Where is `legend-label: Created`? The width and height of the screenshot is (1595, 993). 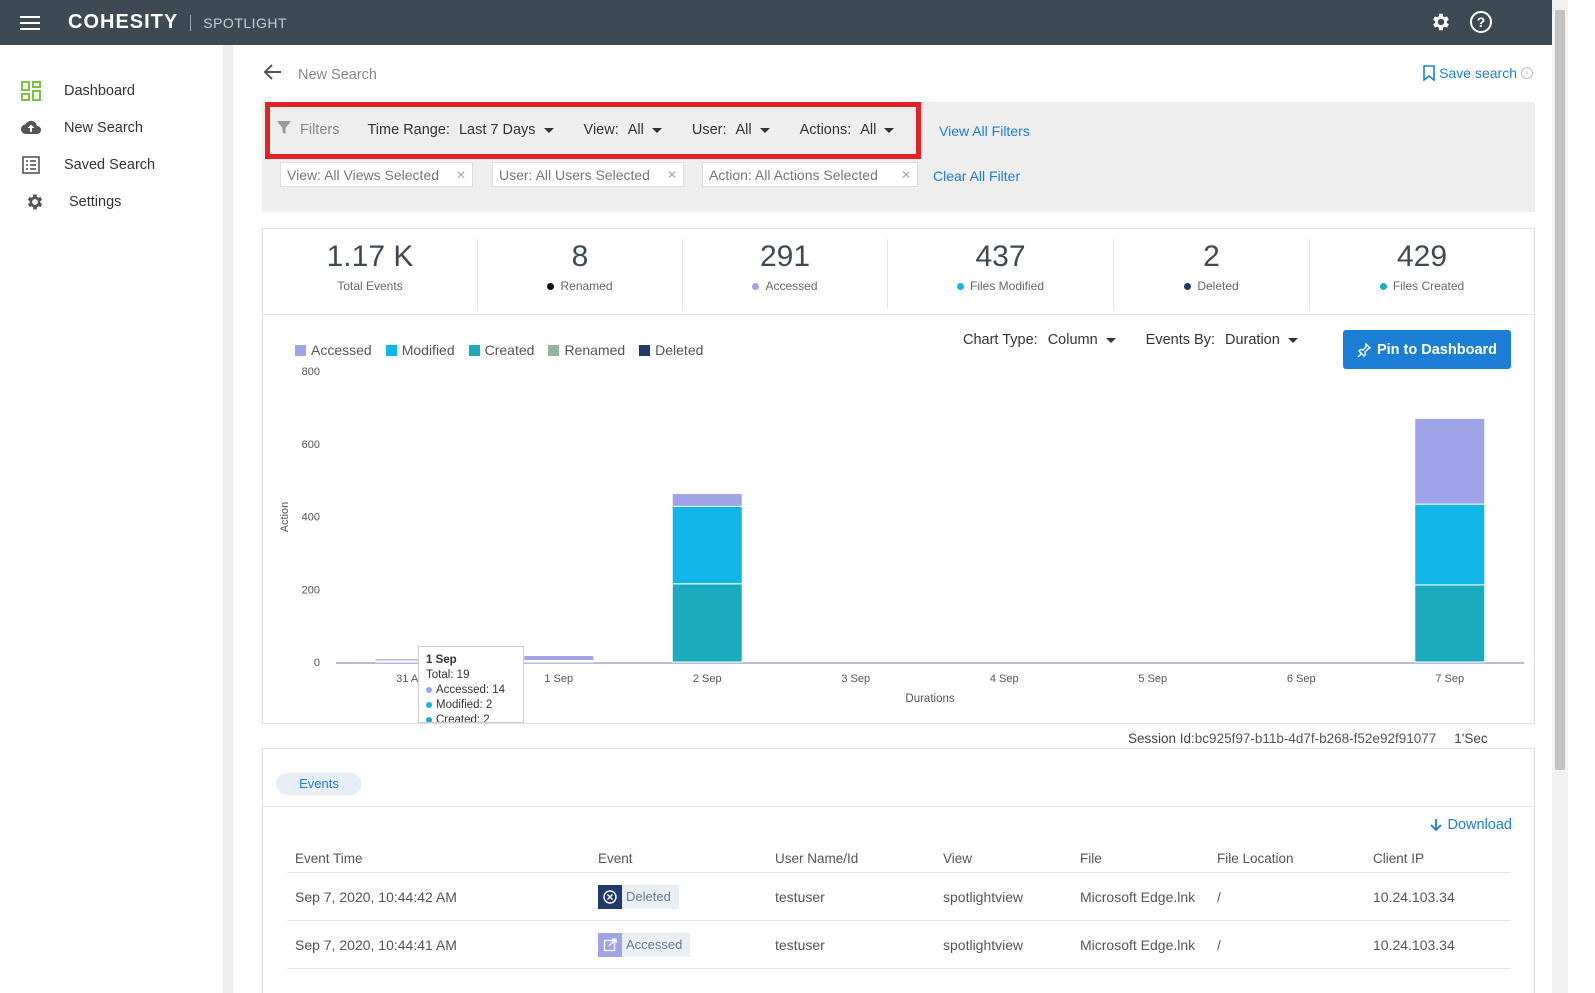
legend-label: Created is located at coordinates (509, 350).